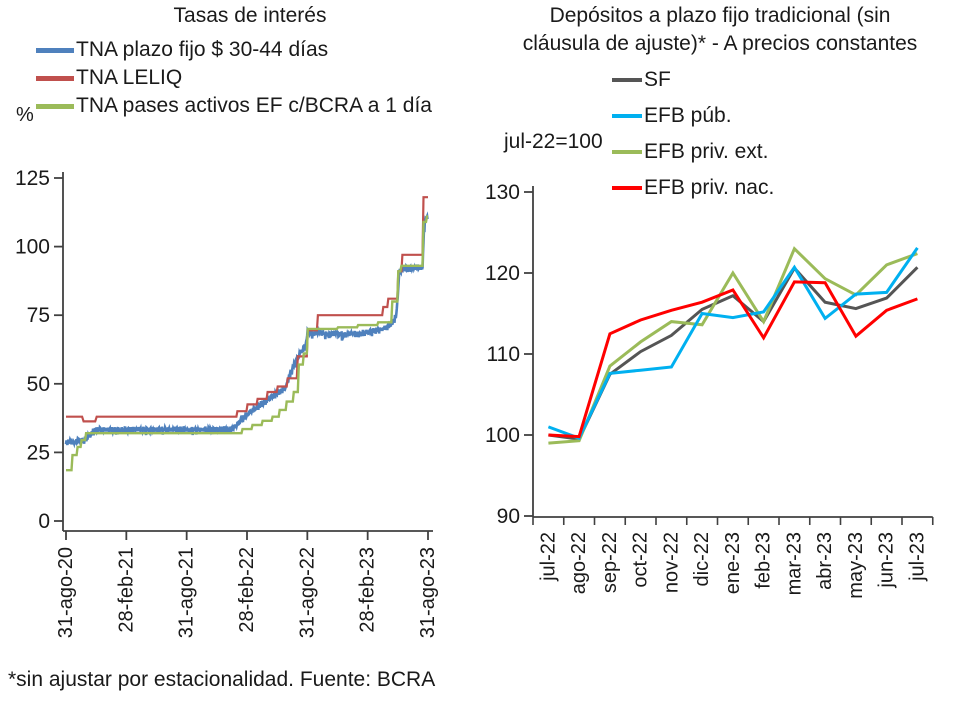 The image size is (960, 704). Describe the element at coordinates (702, 559) in the screenshot. I see `right-x-tick-label: dic-22` at that location.